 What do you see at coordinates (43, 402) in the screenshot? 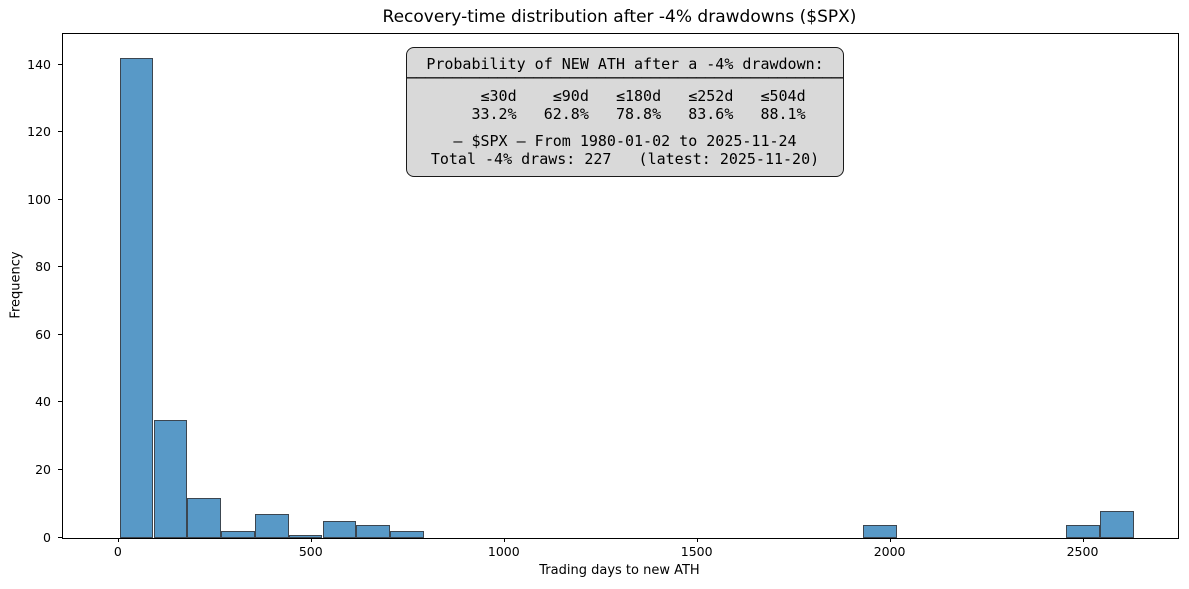
I see `y-tick-label: 40` at bounding box center [43, 402].